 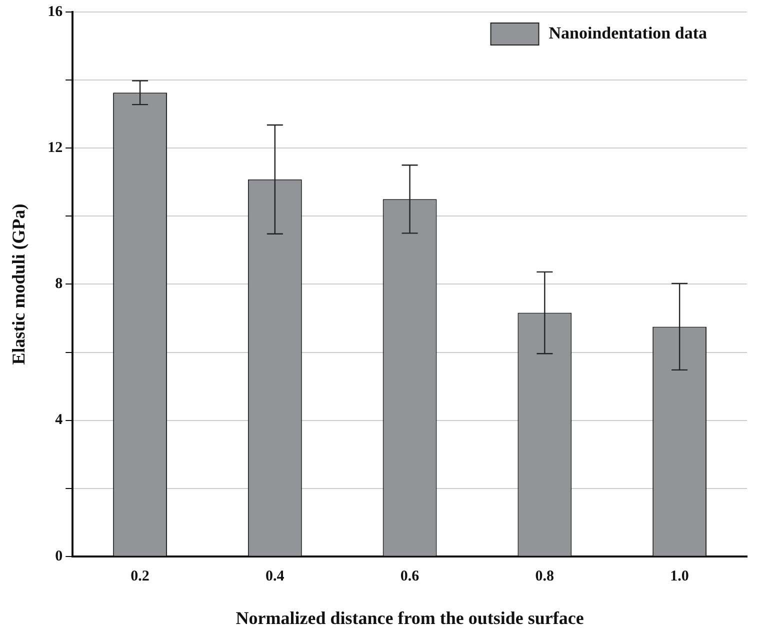 I want to click on y-axis-title: Elastic moduli (GPa), so click(x=18, y=284).